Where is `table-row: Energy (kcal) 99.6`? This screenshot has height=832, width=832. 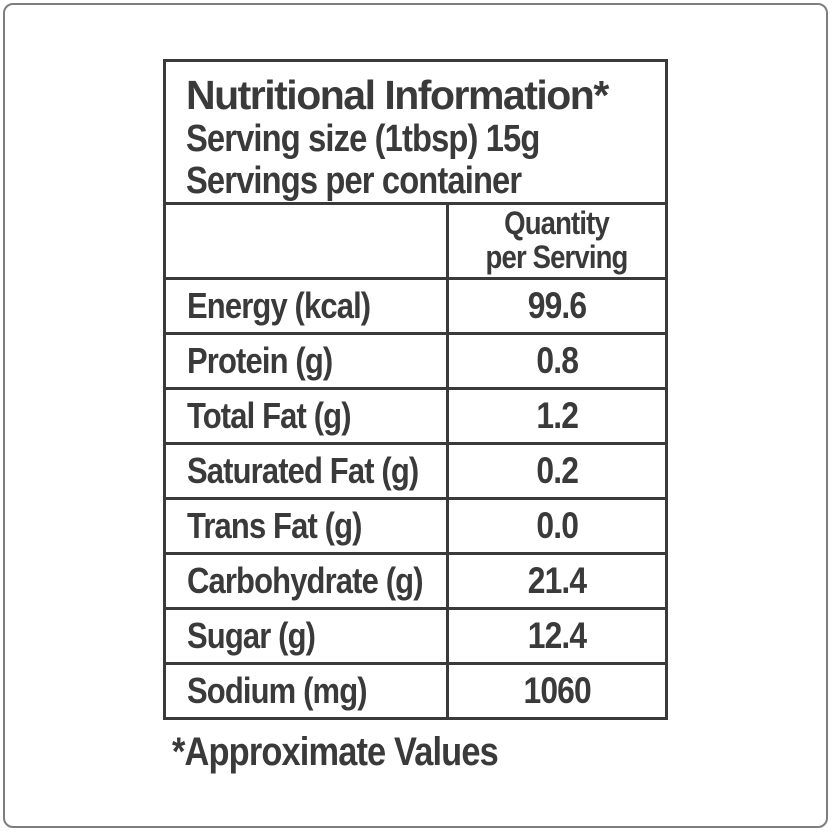
table-row: Energy (kcal) 99.6 is located at coordinates (415, 304).